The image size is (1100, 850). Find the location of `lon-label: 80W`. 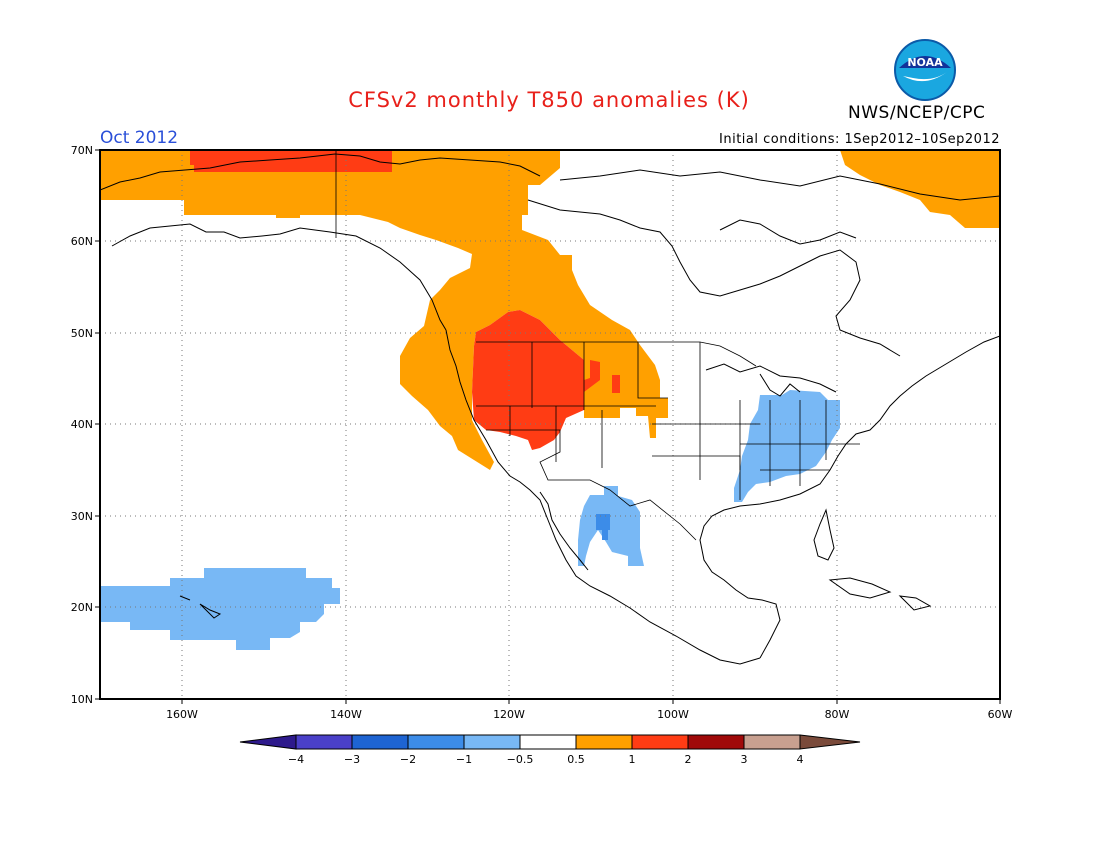

lon-label: 80W is located at coordinates (837, 714).